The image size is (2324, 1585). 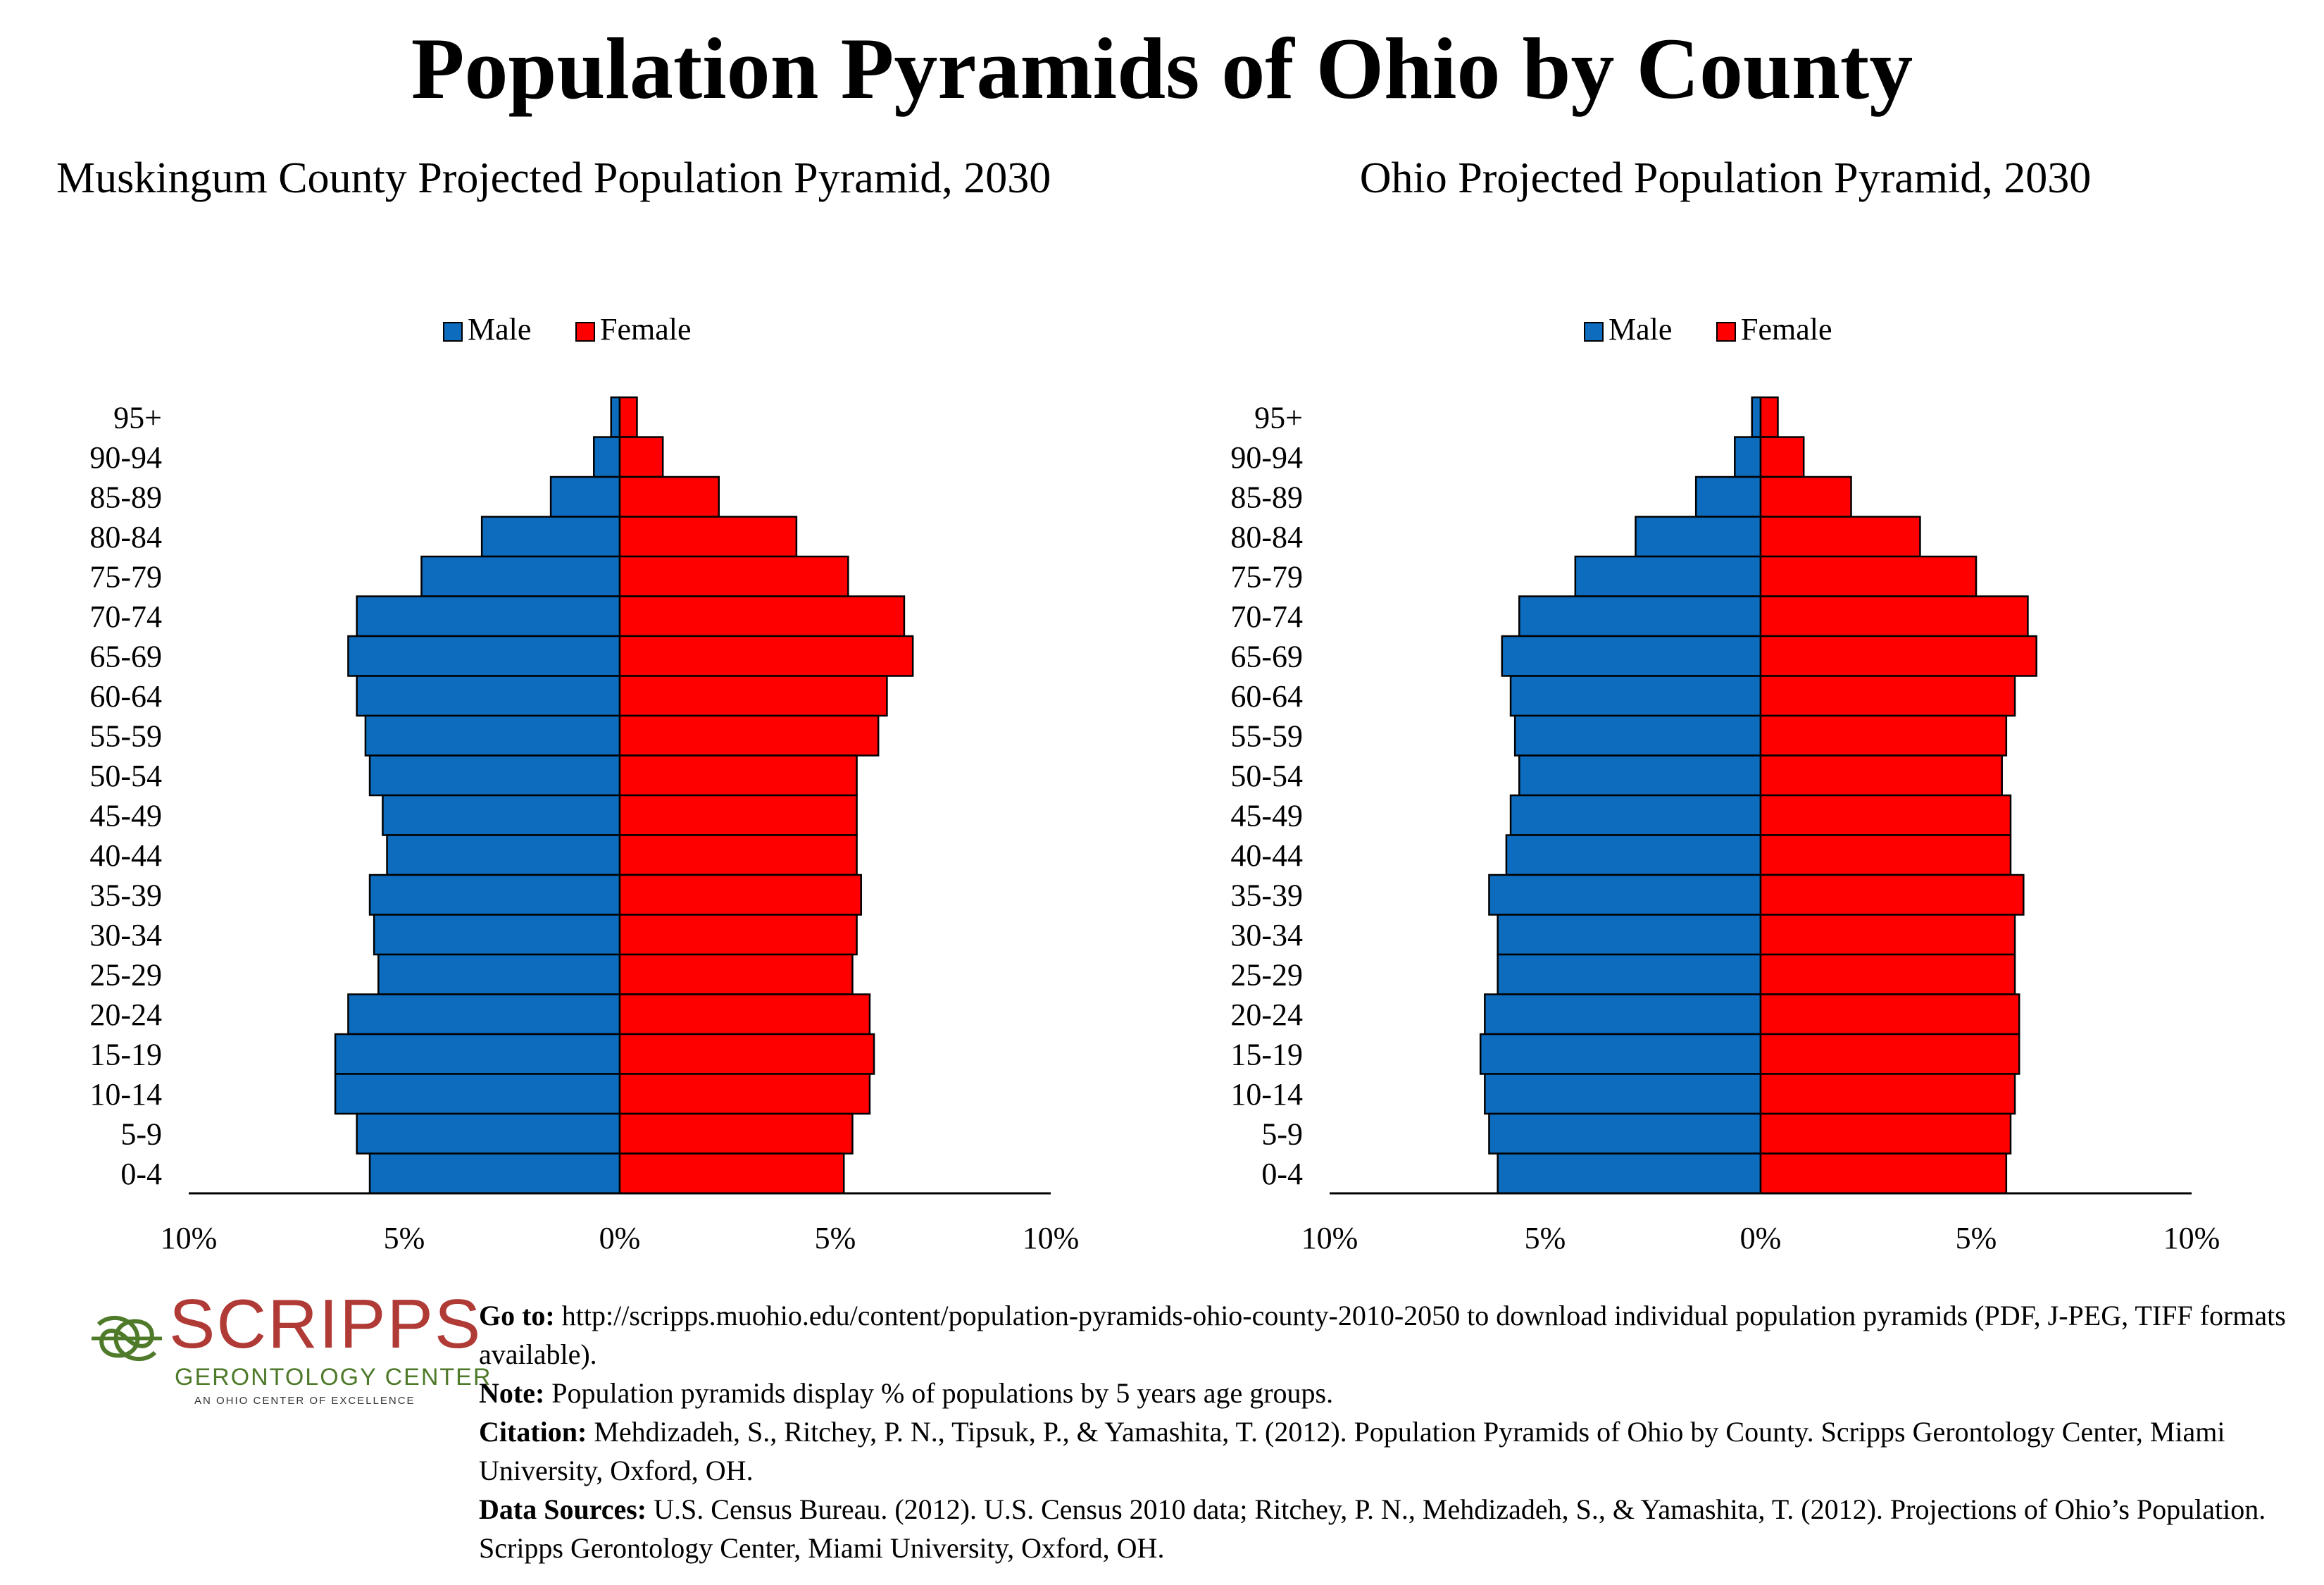 I want to click on sources-label: Data Sources:, so click(x=563, y=1509).